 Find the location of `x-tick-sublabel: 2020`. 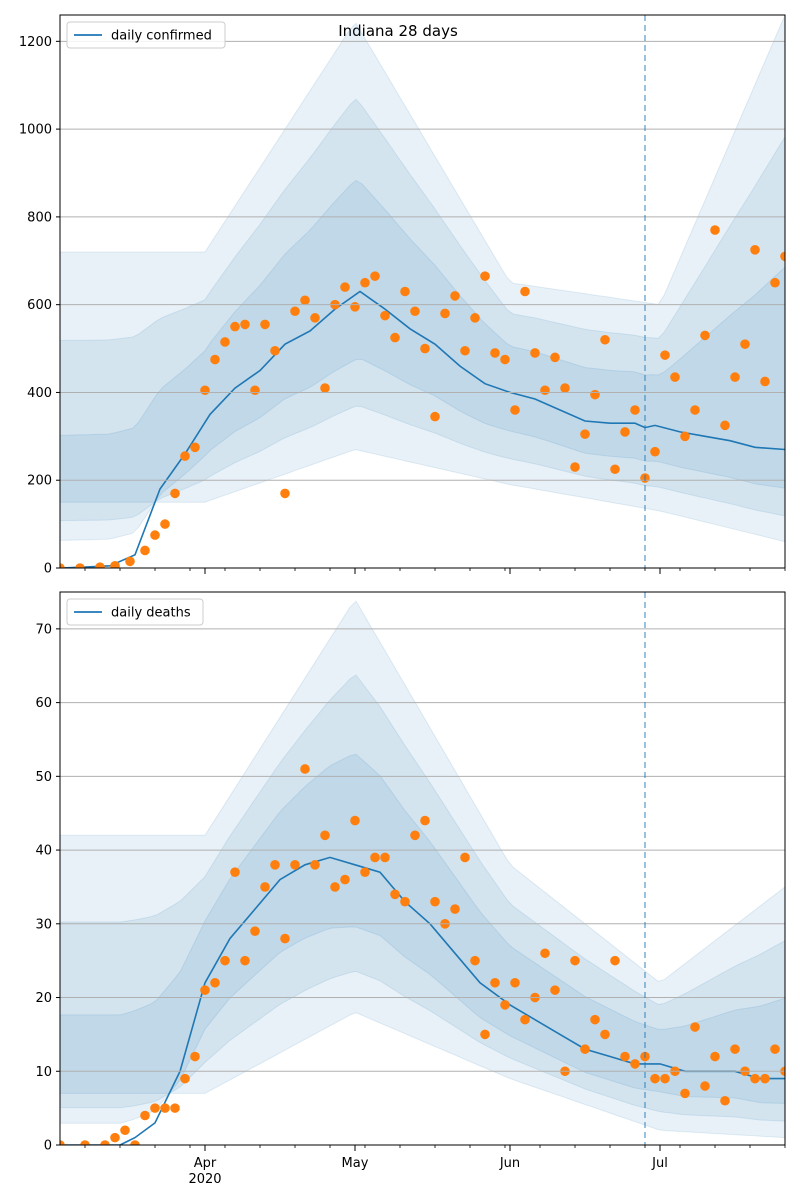

x-tick-sublabel: 2020 is located at coordinates (204, 1179).